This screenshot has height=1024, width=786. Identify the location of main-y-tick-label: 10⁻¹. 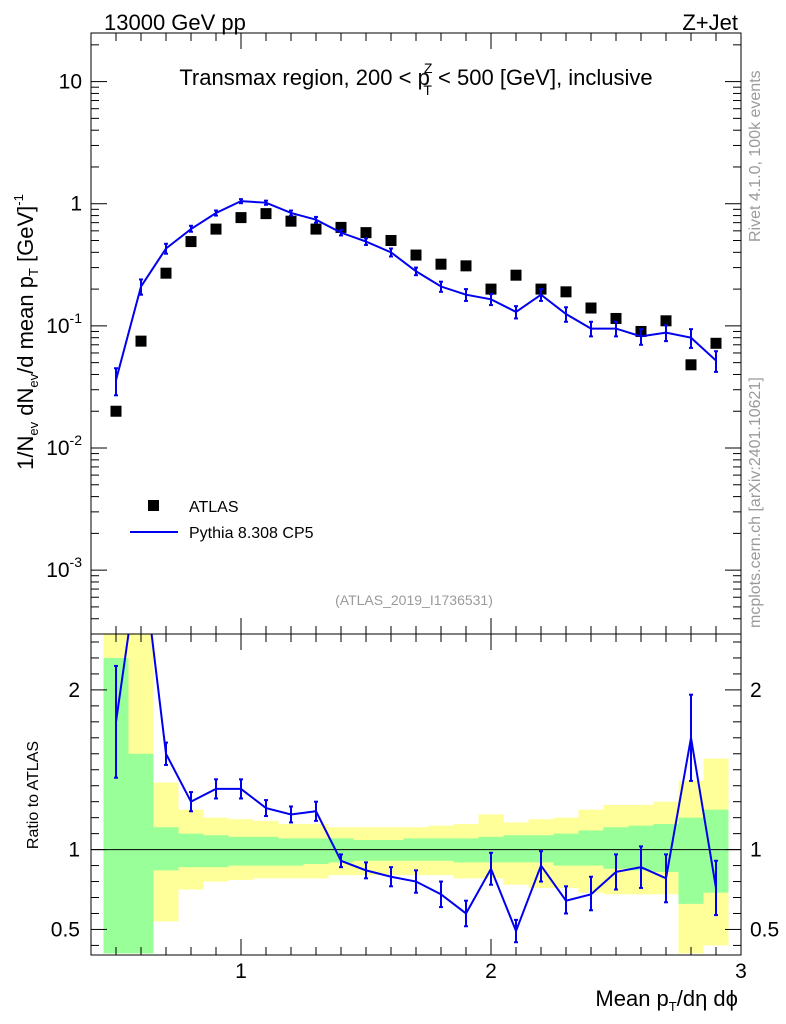
(64, 324).